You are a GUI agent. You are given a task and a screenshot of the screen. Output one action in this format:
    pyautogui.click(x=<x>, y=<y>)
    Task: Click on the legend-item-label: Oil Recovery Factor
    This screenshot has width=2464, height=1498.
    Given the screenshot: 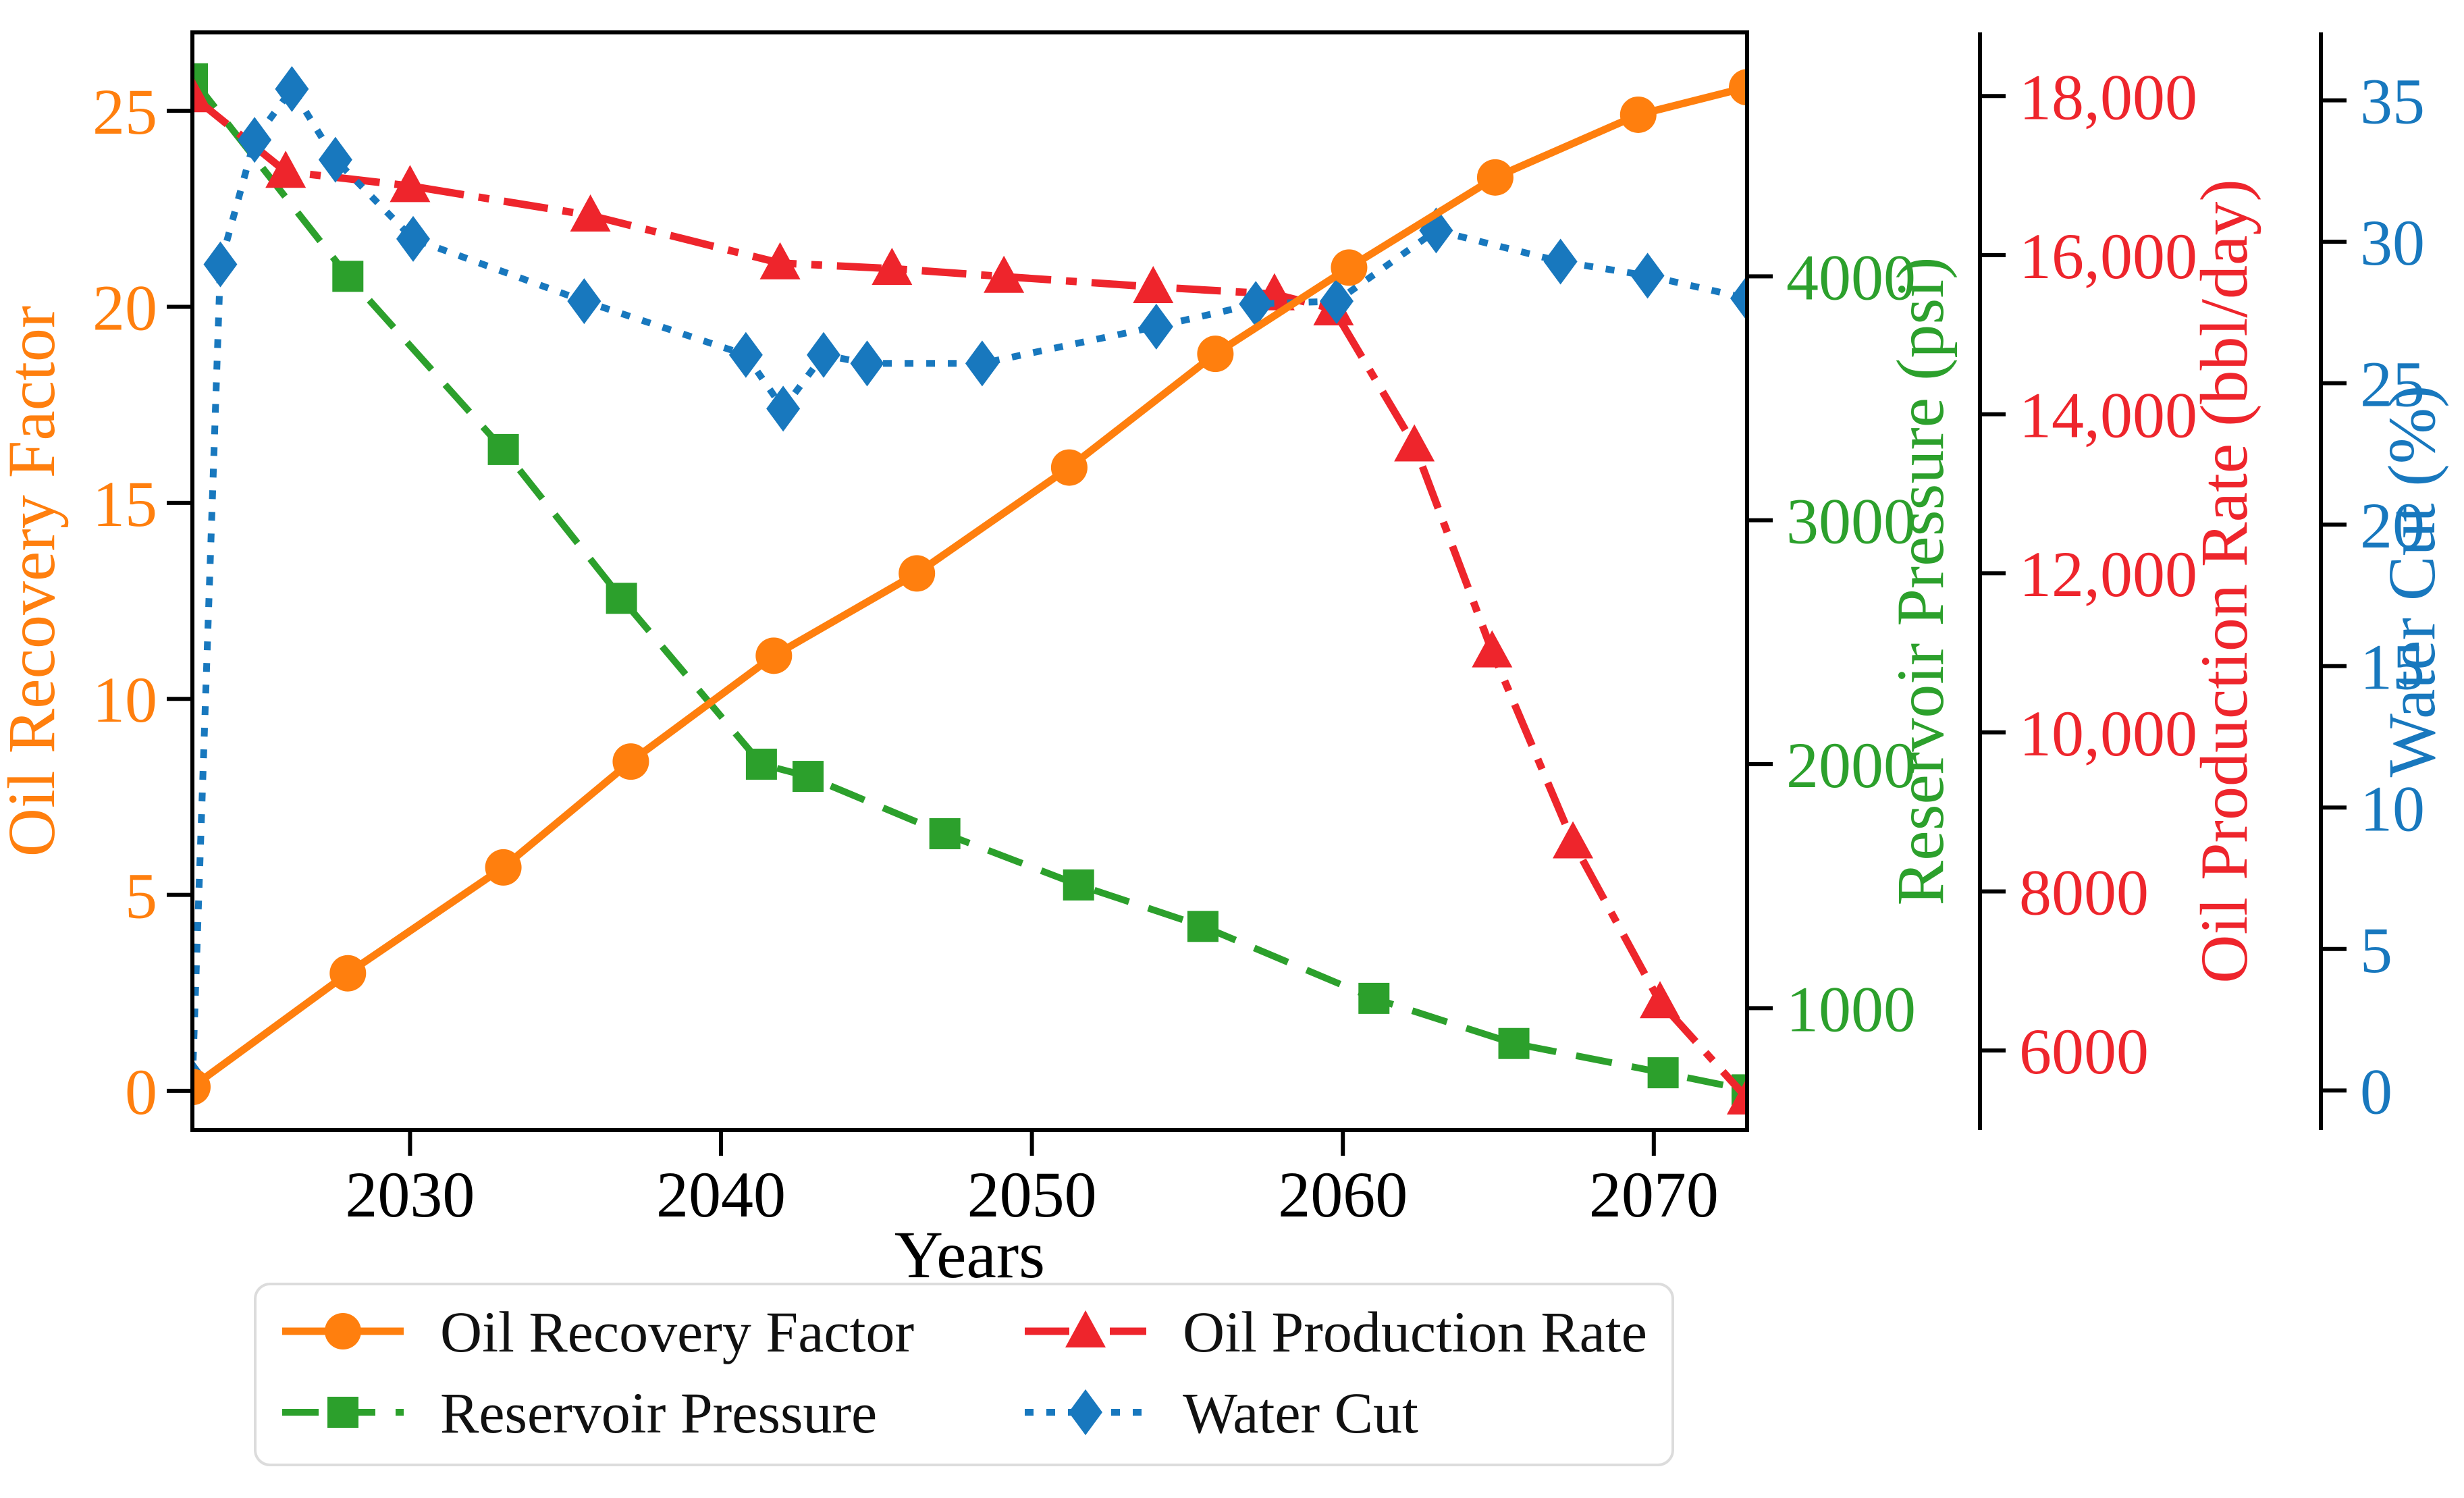 What is the action you would take?
    pyautogui.click(x=677, y=1332)
    